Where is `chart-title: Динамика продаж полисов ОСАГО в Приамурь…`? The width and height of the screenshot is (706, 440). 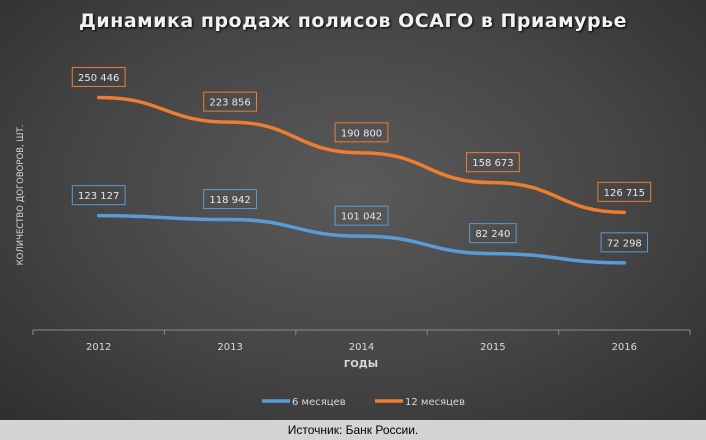
chart-title: Динамика продаж полисов ОСАГО в Приамурь… is located at coordinates (353, 21).